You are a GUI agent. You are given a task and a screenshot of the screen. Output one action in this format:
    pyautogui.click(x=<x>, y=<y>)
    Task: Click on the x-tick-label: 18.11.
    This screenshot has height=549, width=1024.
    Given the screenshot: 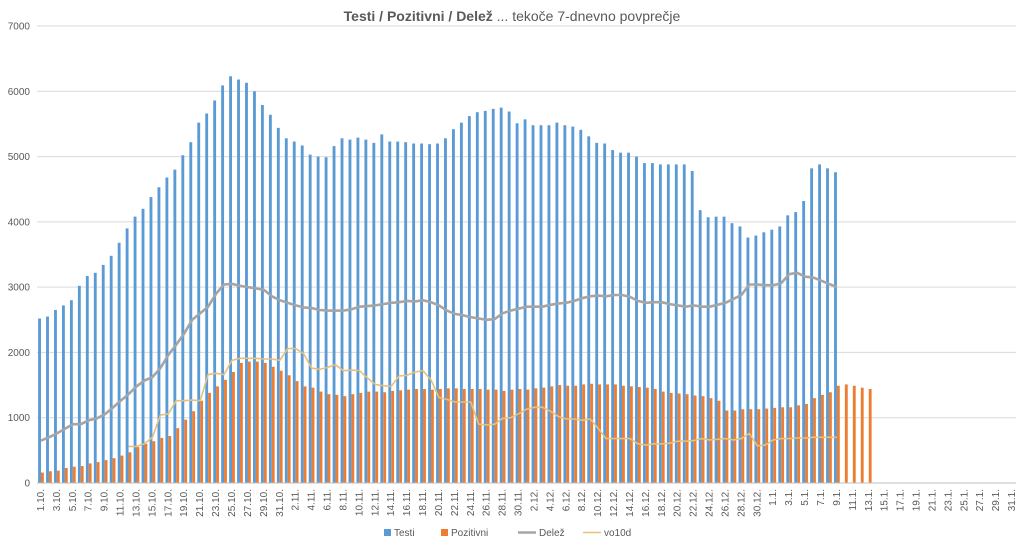 What is the action you would take?
    pyautogui.click(x=423, y=502)
    